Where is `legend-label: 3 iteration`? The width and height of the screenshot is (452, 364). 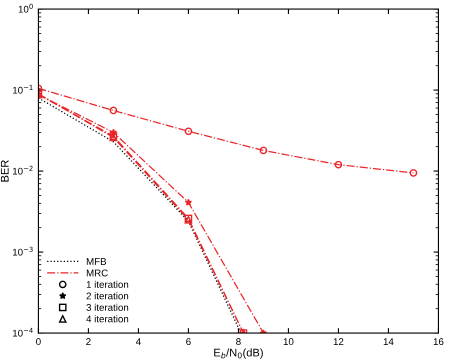
legend-label: 3 iteration is located at coordinates (107, 307).